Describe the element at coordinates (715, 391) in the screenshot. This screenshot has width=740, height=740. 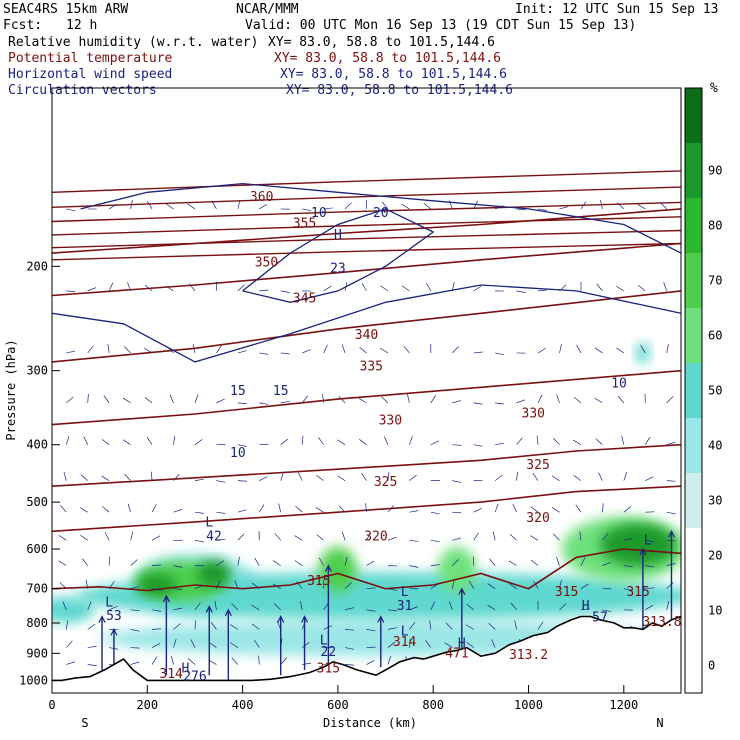
I see `colorbar-tick-label: 50` at that location.